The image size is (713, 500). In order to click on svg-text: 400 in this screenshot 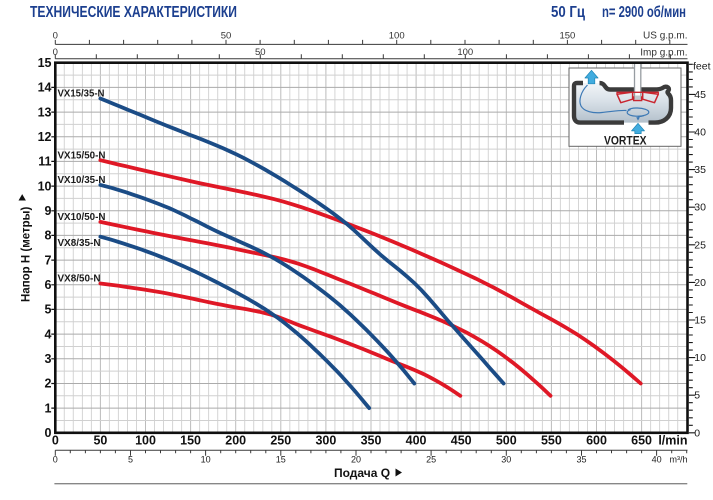, I will do `click(416, 441)`.